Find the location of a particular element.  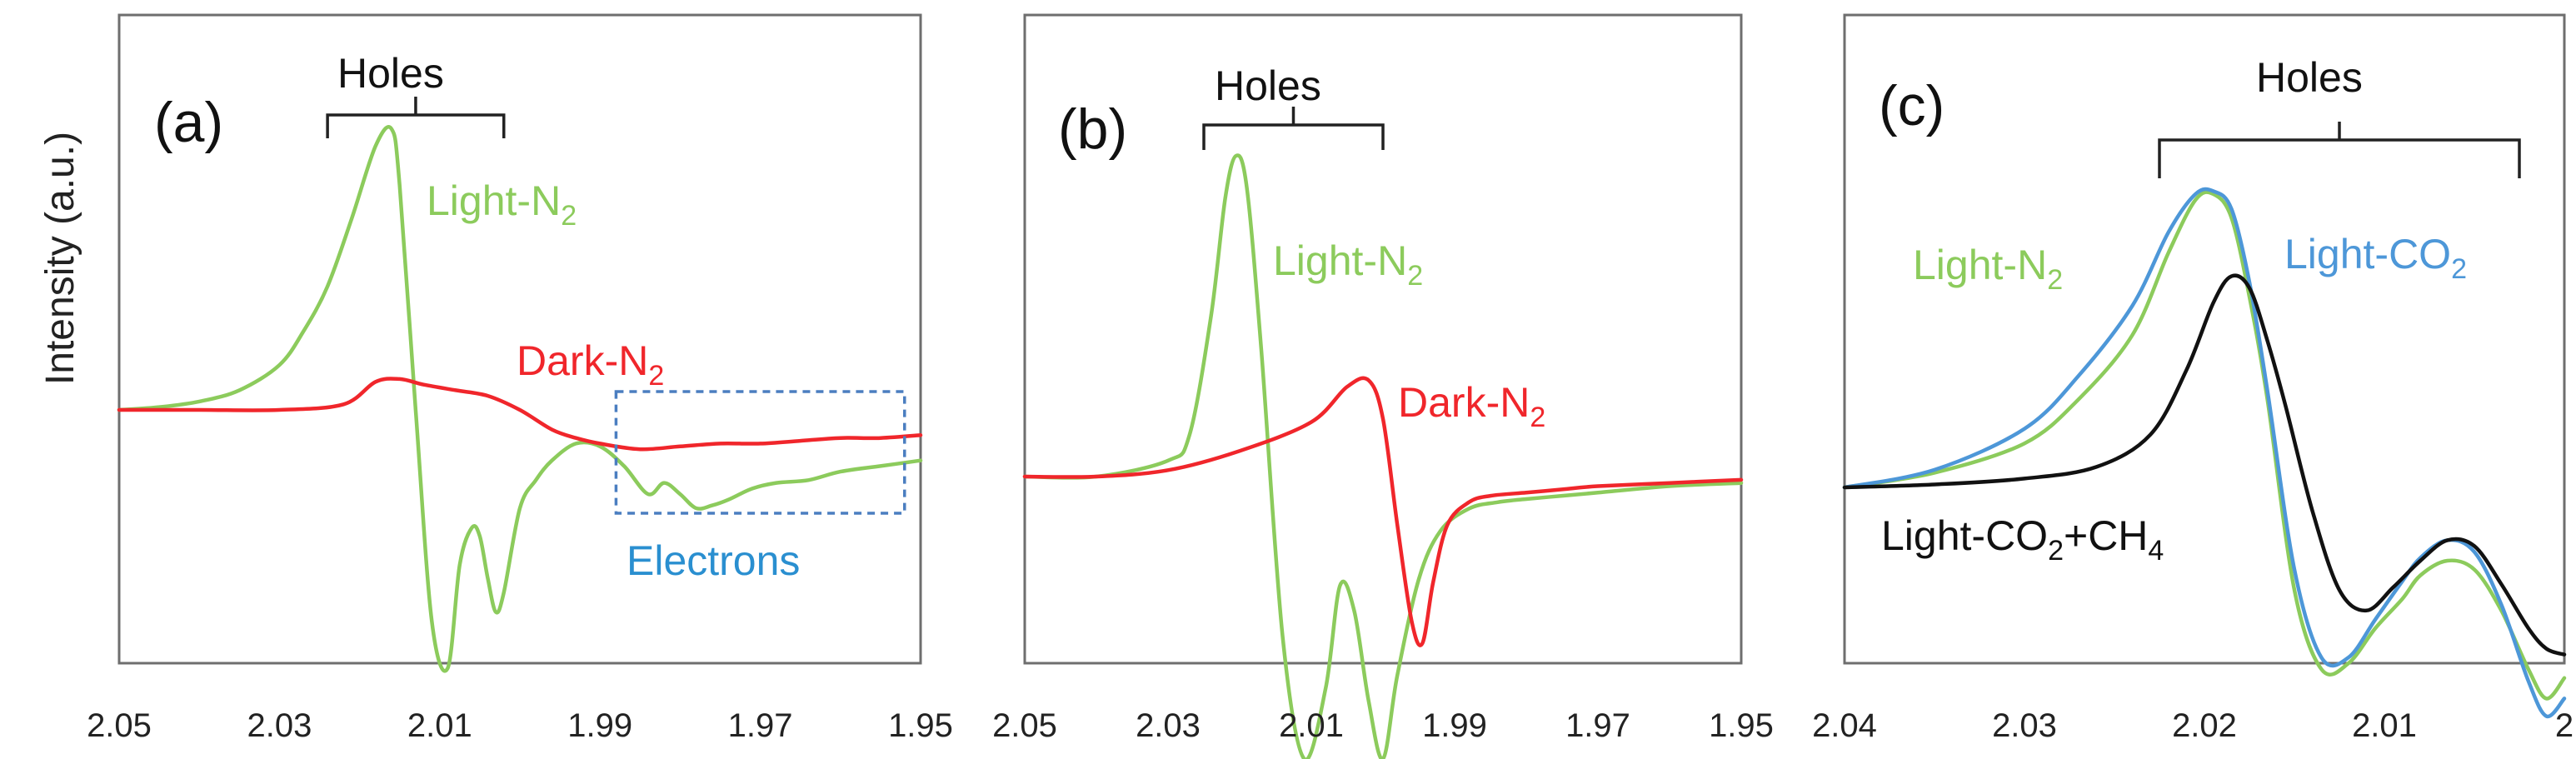

panel-c-light-co2-sub: 2 is located at coordinates (2459, 269).